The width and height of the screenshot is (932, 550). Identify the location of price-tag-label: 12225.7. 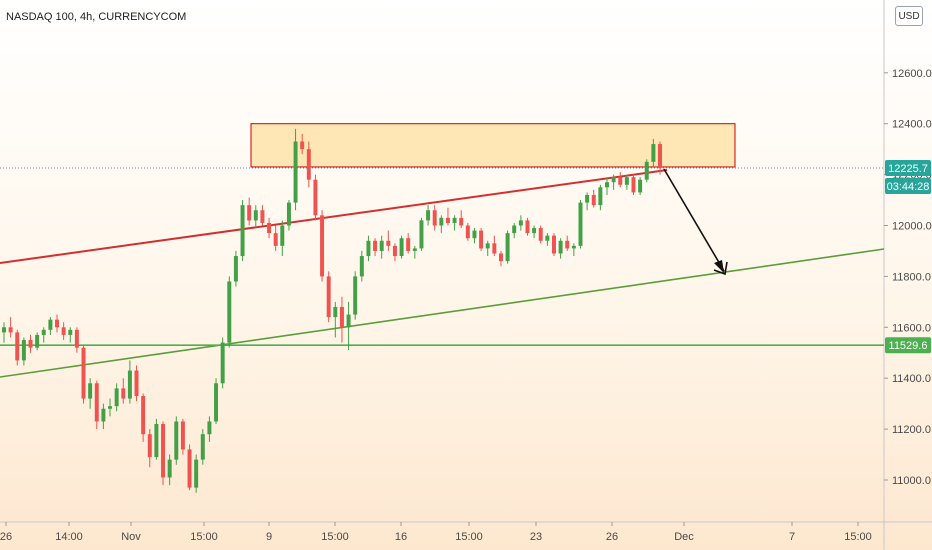
(908, 169).